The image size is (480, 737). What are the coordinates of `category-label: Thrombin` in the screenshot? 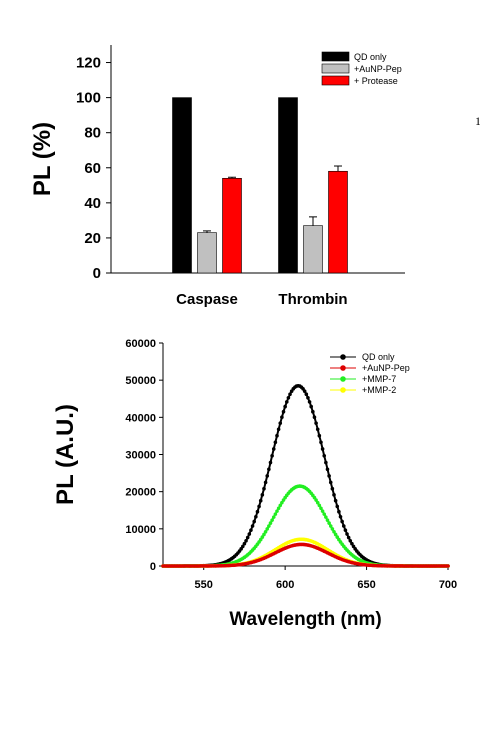 It's located at (312, 299).